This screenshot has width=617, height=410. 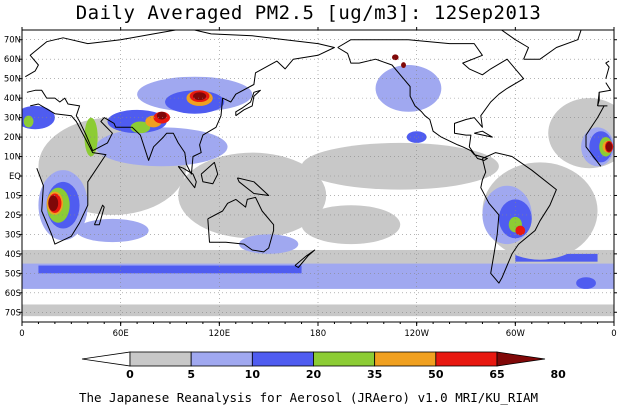 What do you see at coordinates (253, 374) in the screenshot?
I see `colorbar-label-2: 10` at bounding box center [253, 374].